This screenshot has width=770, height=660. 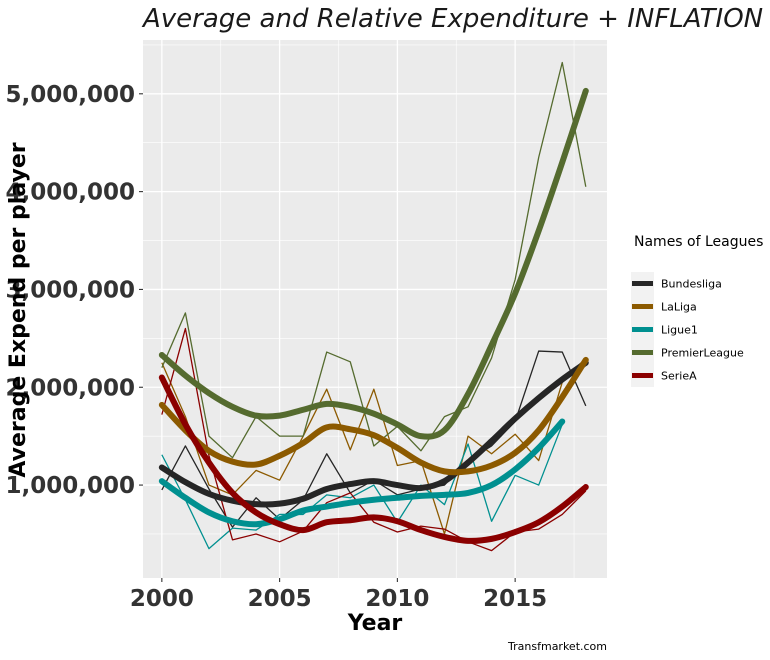 What do you see at coordinates (71, 193) in the screenshot?
I see `y-tick-label: 4,000,000` at bounding box center [71, 193].